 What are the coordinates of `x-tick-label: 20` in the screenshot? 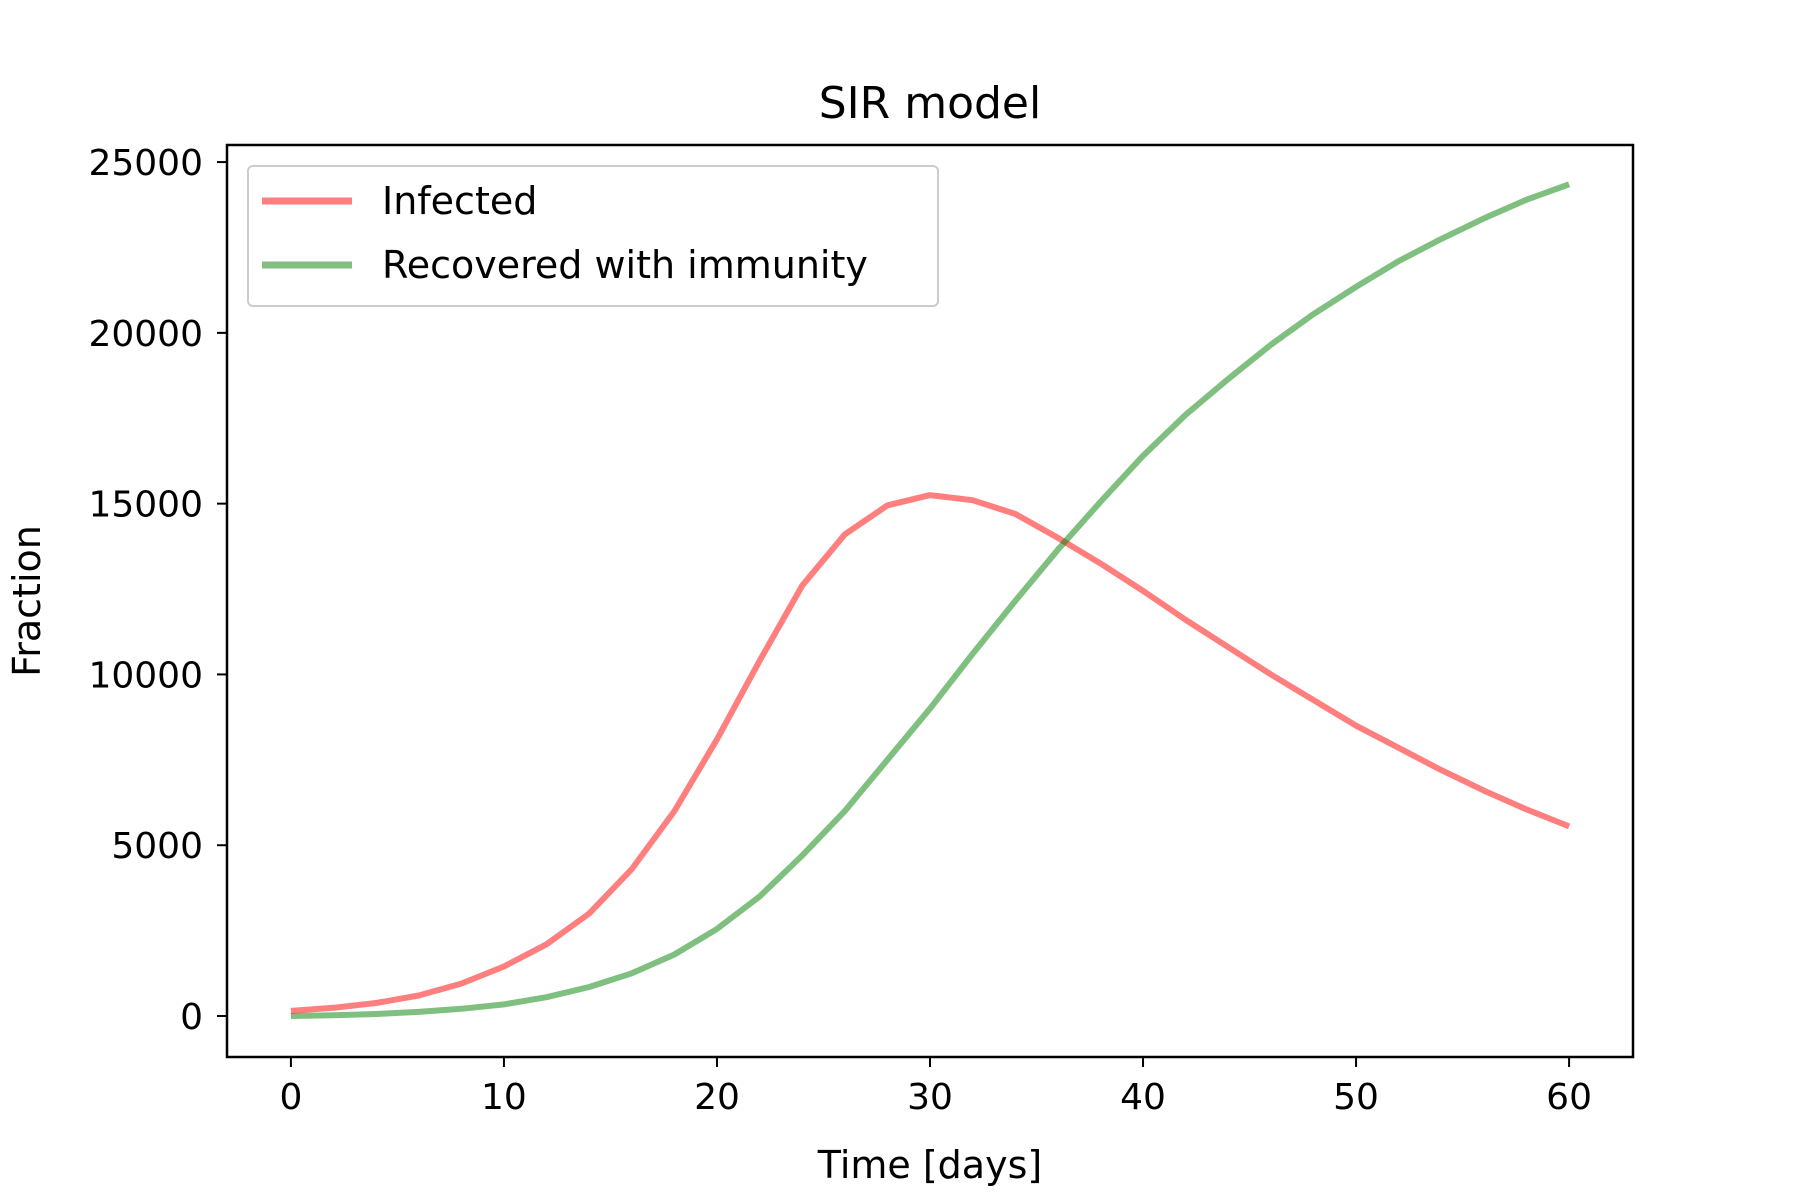 It's located at (717, 1097).